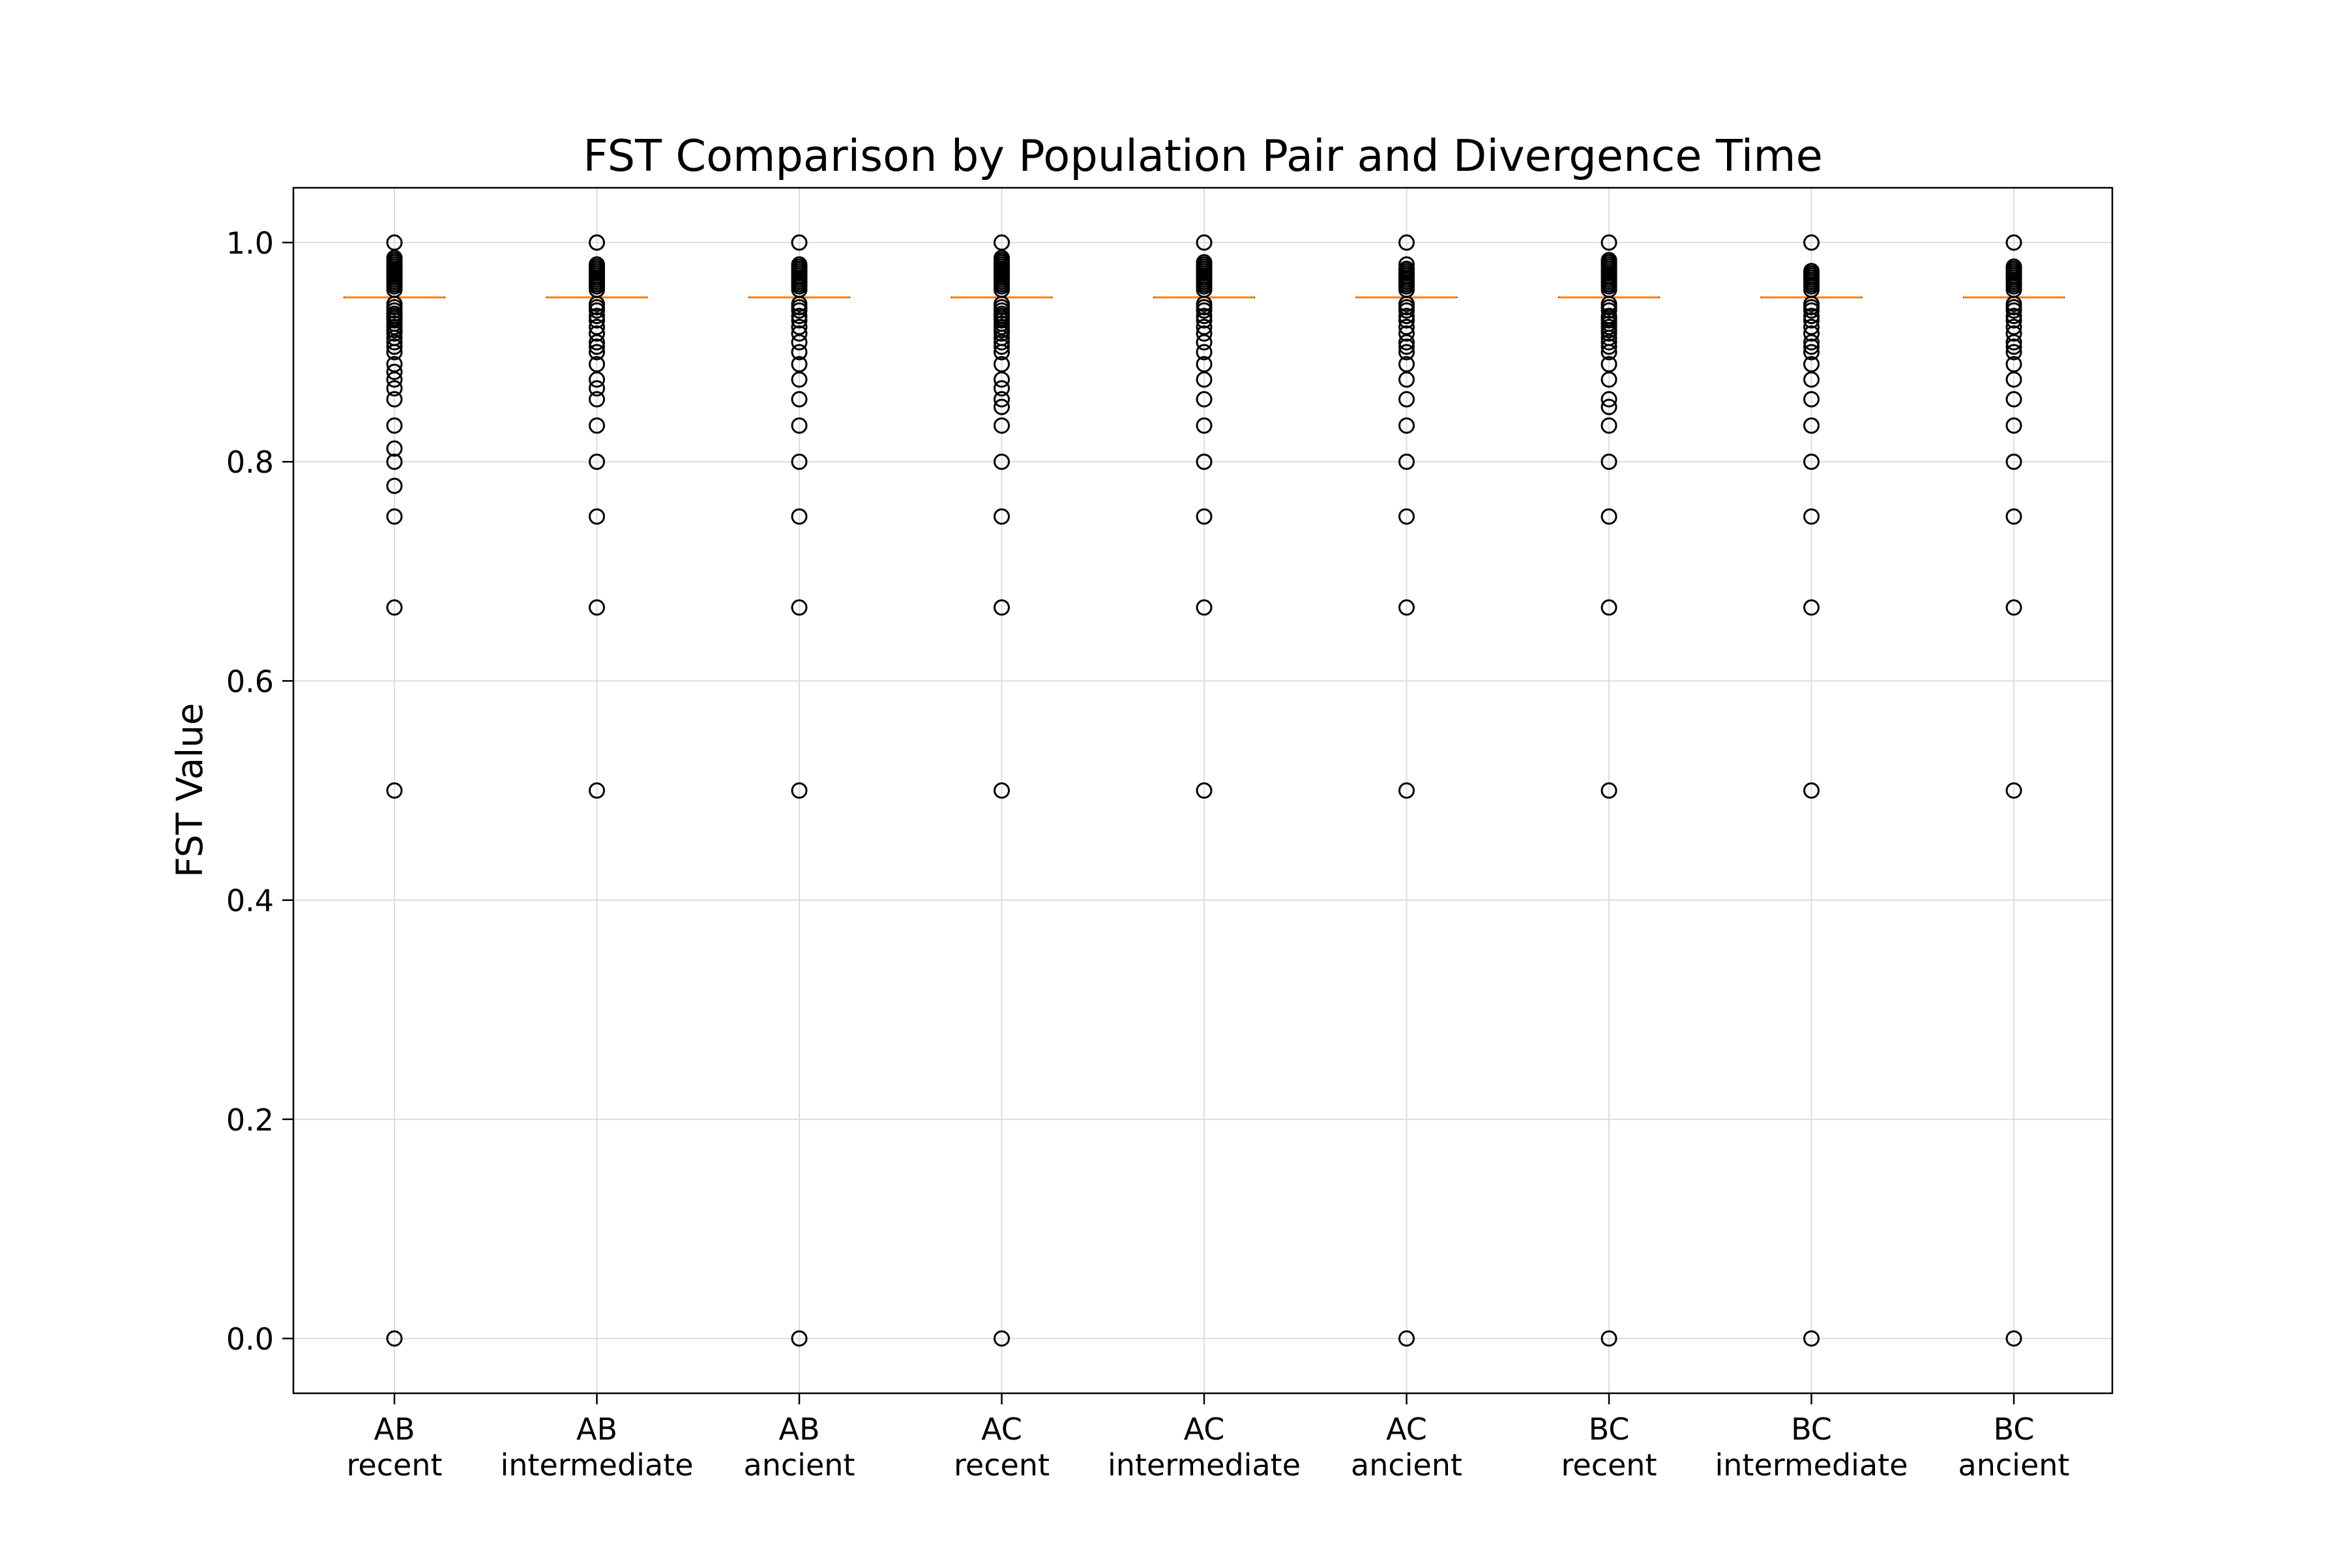  What do you see at coordinates (250, 244) in the screenshot?
I see `y-tick-label: 1.0` at bounding box center [250, 244].